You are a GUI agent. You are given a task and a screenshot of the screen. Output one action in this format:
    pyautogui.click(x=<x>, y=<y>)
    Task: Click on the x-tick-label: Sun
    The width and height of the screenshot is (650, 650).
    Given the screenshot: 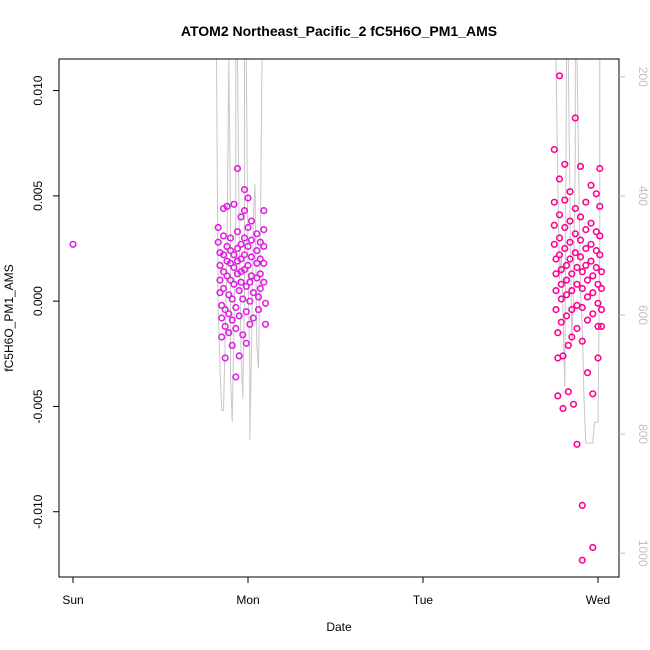 What is the action you would take?
    pyautogui.click(x=72, y=600)
    